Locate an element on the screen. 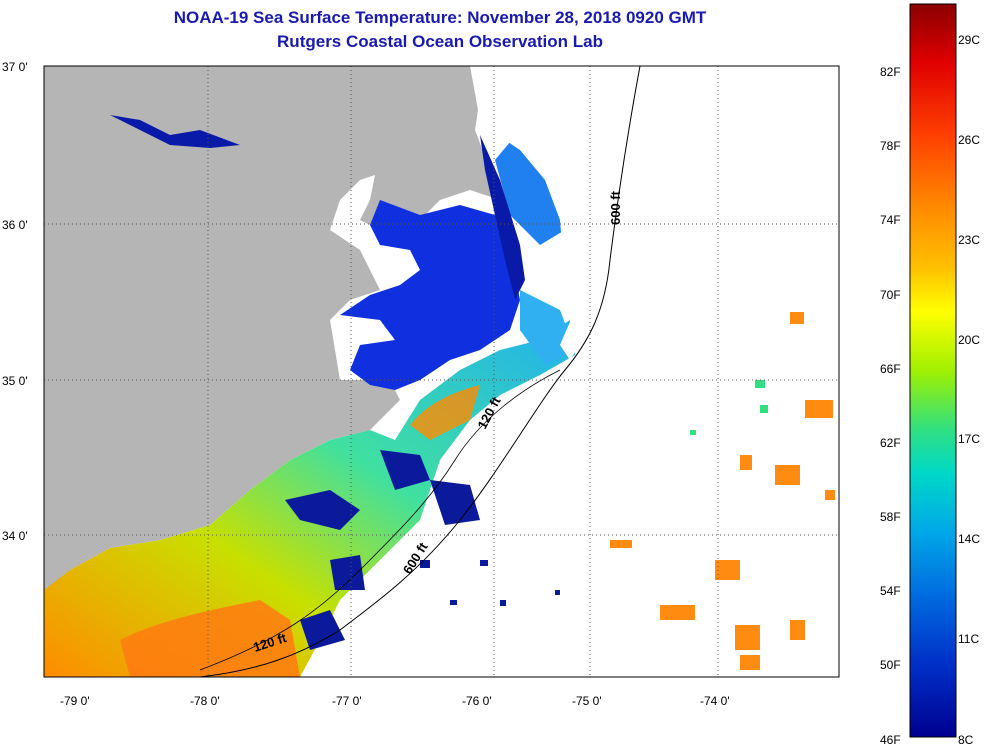 The height and width of the screenshot is (754, 984). lat-label: 34 0' is located at coordinates (15, 536).